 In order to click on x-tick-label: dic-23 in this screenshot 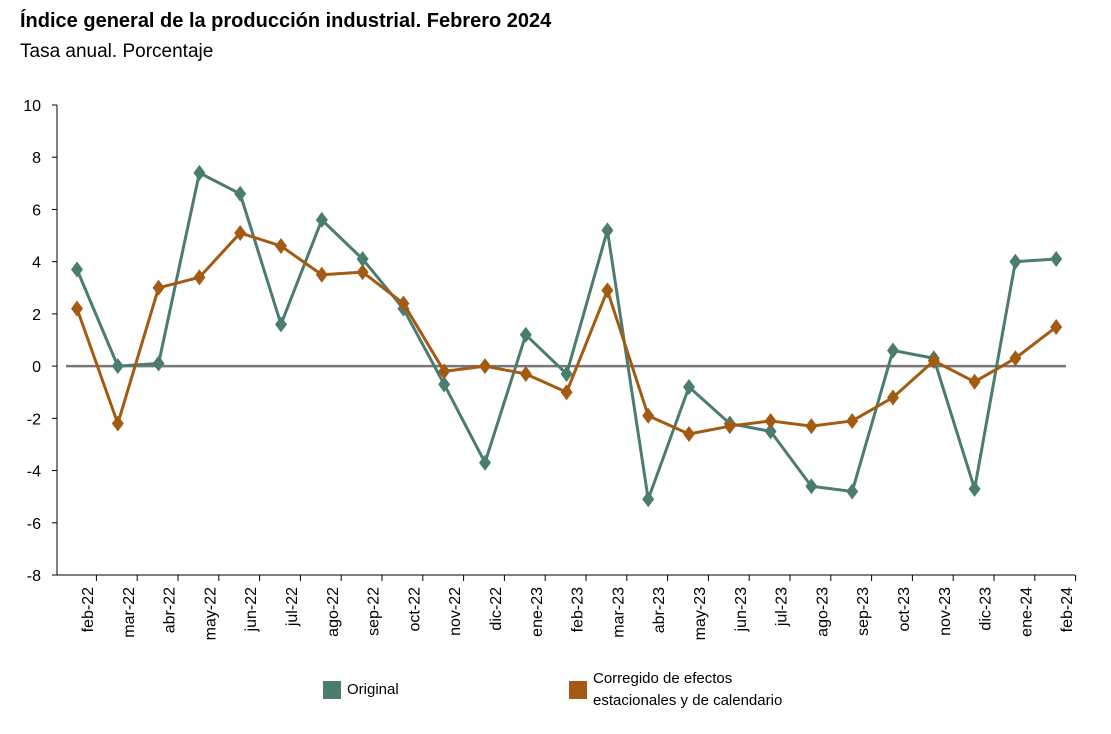, I will do `click(986, 609)`.